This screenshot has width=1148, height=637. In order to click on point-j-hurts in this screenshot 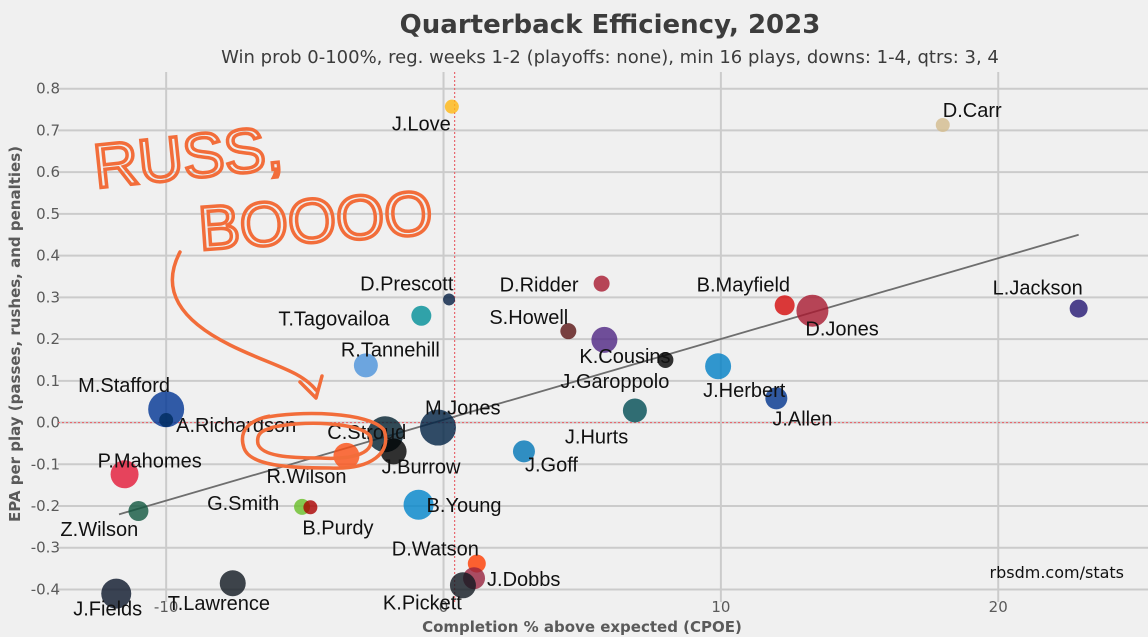, I will do `click(634, 410)`.